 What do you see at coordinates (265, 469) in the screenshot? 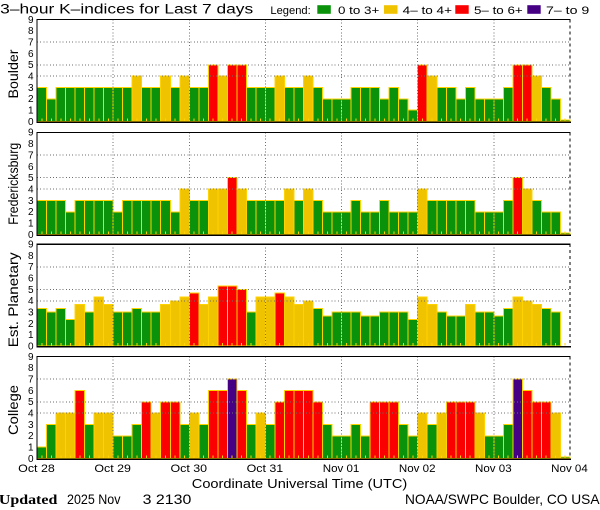
I see `svg-text: Oct 31` at bounding box center [265, 469].